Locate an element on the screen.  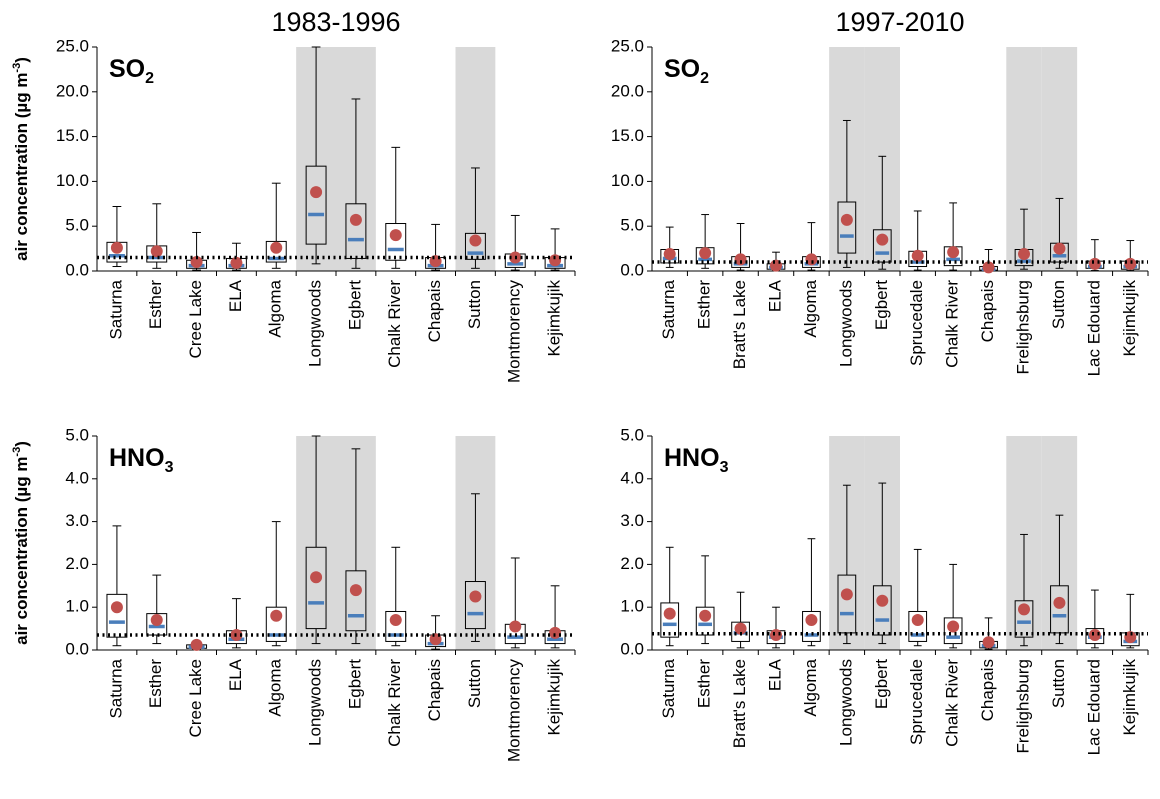
y-label-sup: -3 is located at coordinates (17, 452).